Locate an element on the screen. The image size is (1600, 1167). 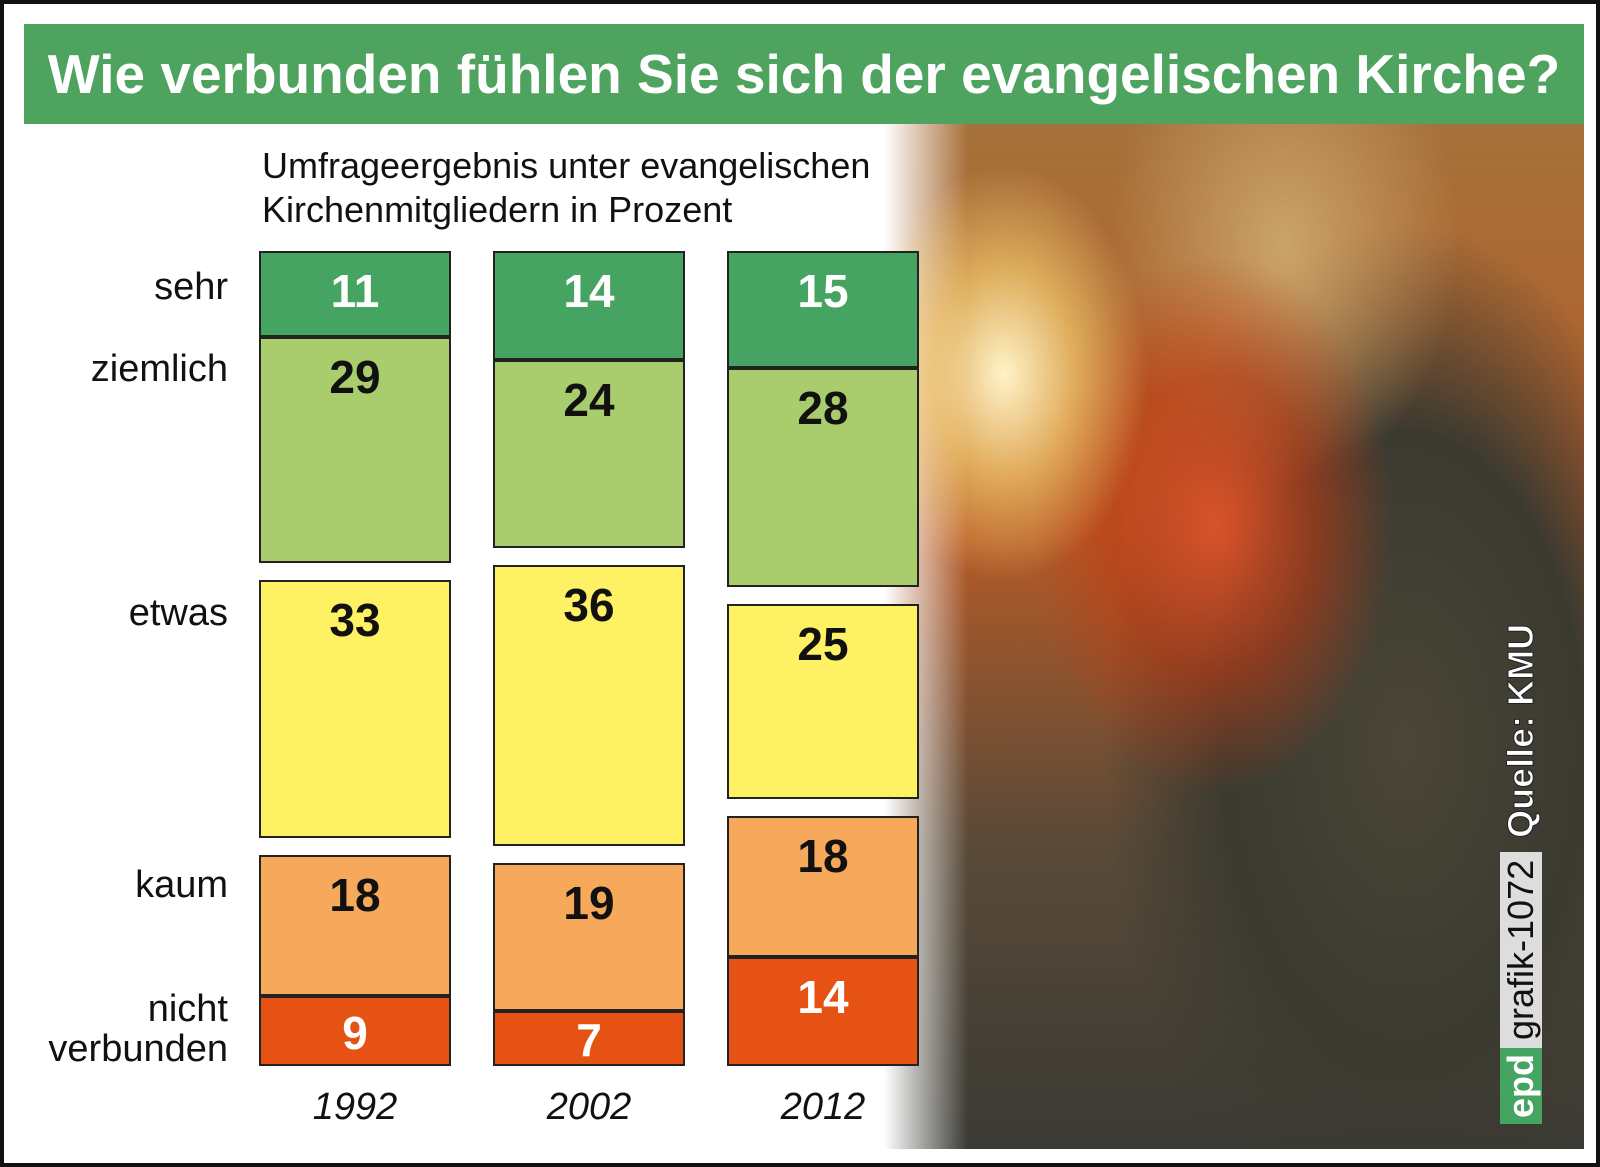
bar-segment-sehr-1992: 11 is located at coordinates (355, 294).